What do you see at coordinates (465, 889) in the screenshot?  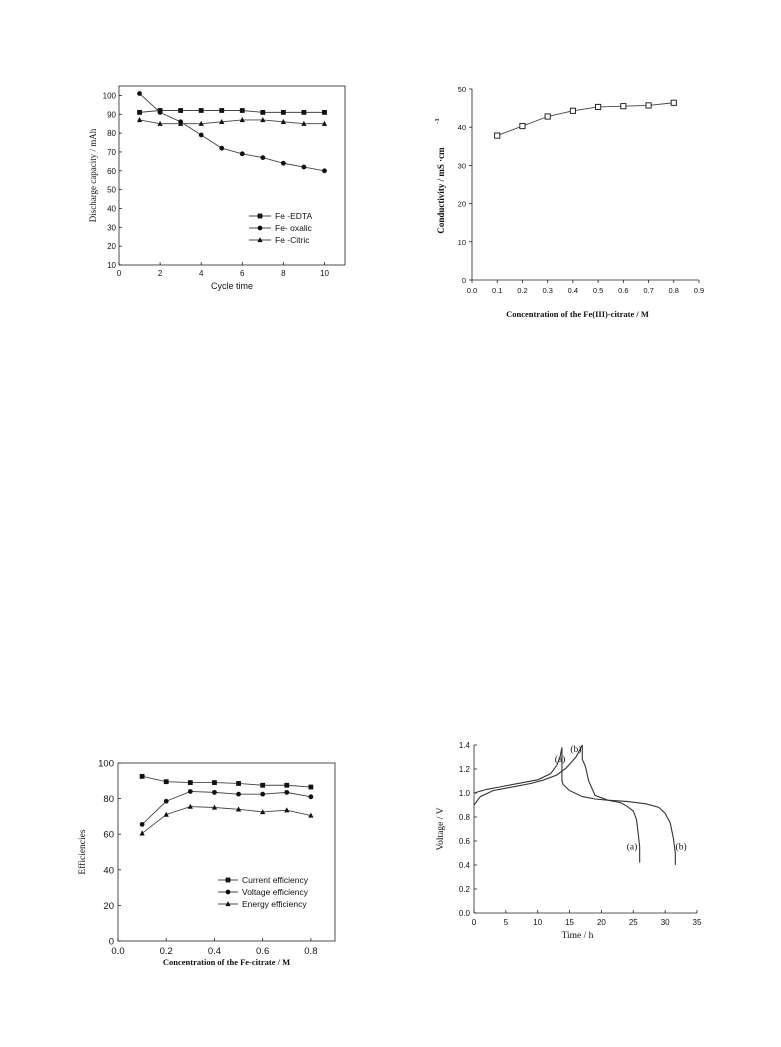 I see `y-tick-label: 0.2` at bounding box center [465, 889].